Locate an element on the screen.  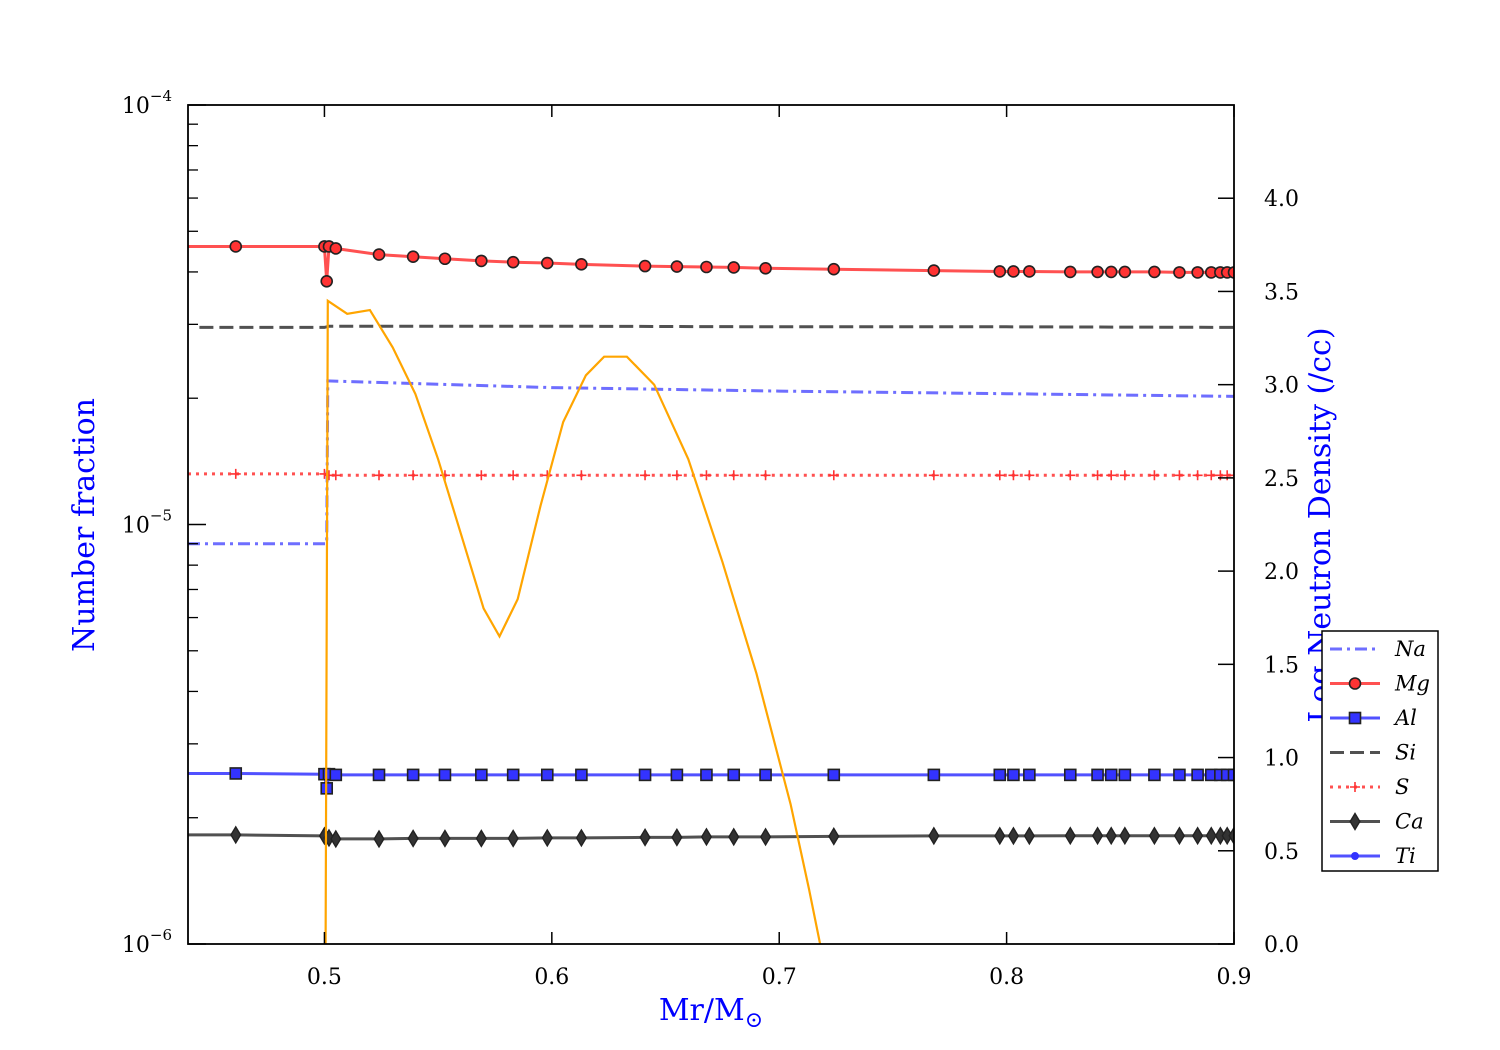
y-left-tick-label: 10⁻⁶ is located at coordinates (147, 942).